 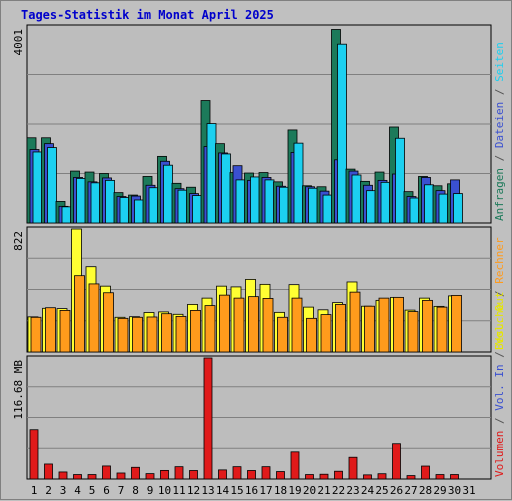 What do you see at coordinates (147, 15) in the screenshot?
I see `chart-title: Tages-Statistik im Monat April 2025` at bounding box center [147, 15].